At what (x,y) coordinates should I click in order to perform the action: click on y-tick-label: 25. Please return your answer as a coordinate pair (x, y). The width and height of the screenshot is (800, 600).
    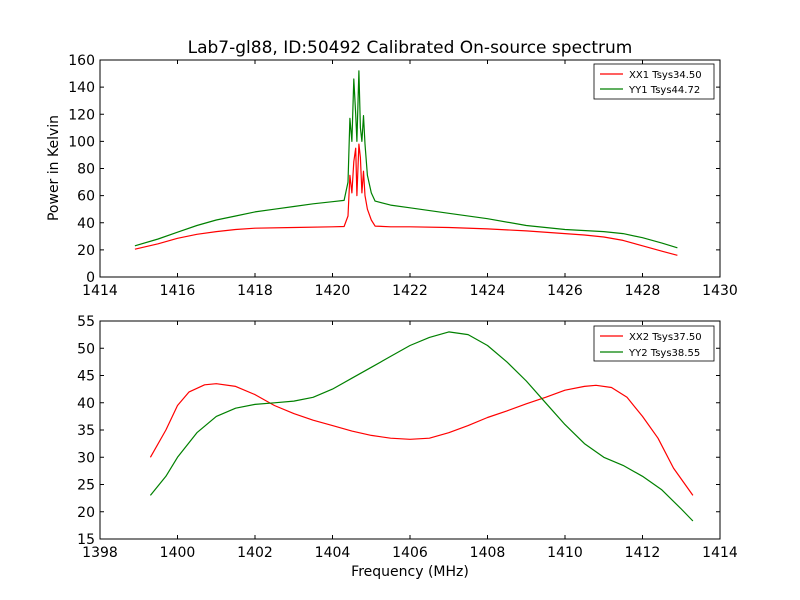
    Looking at the image, I should click on (86, 486).